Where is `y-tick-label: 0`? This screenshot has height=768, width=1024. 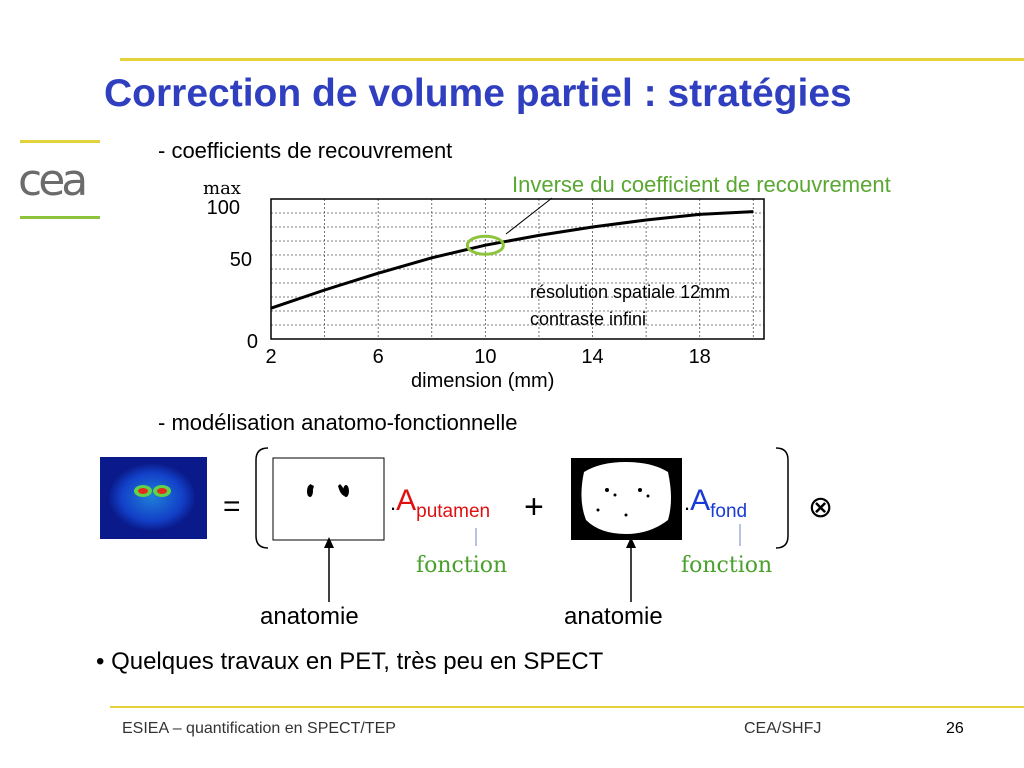
y-tick-label: 0 is located at coordinates (252, 342).